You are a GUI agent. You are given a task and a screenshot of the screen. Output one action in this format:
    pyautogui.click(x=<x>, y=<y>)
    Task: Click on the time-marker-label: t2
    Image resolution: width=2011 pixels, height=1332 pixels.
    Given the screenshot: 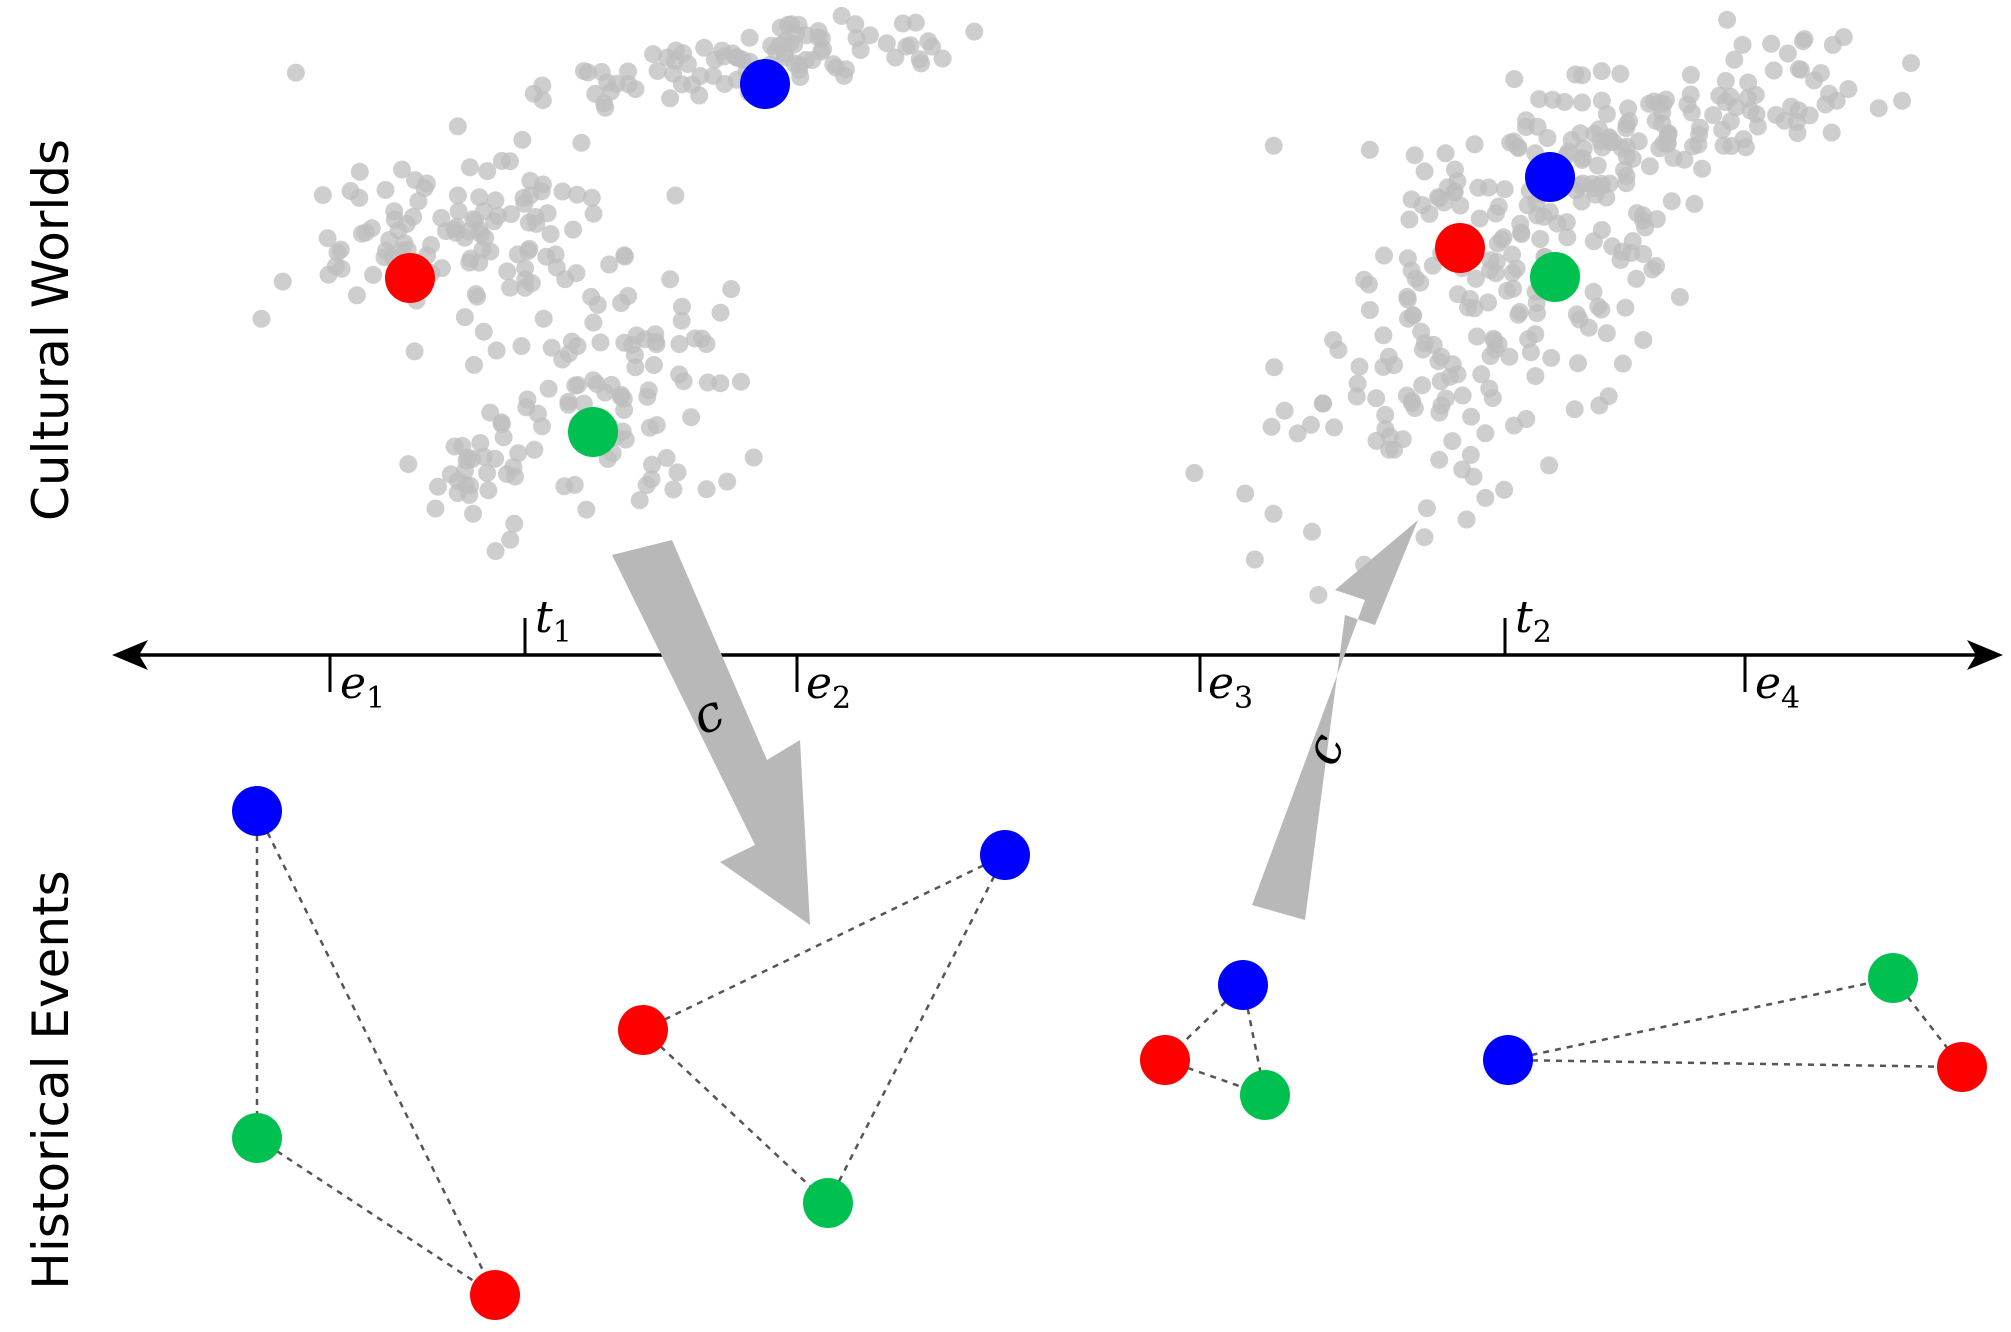 What is the action you would take?
    pyautogui.click(x=1533, y=621)
    